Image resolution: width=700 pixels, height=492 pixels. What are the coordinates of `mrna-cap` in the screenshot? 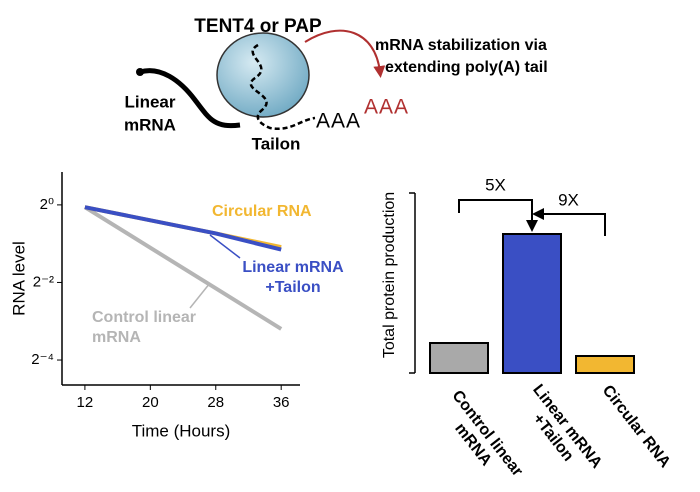 It's located at (140, 72).